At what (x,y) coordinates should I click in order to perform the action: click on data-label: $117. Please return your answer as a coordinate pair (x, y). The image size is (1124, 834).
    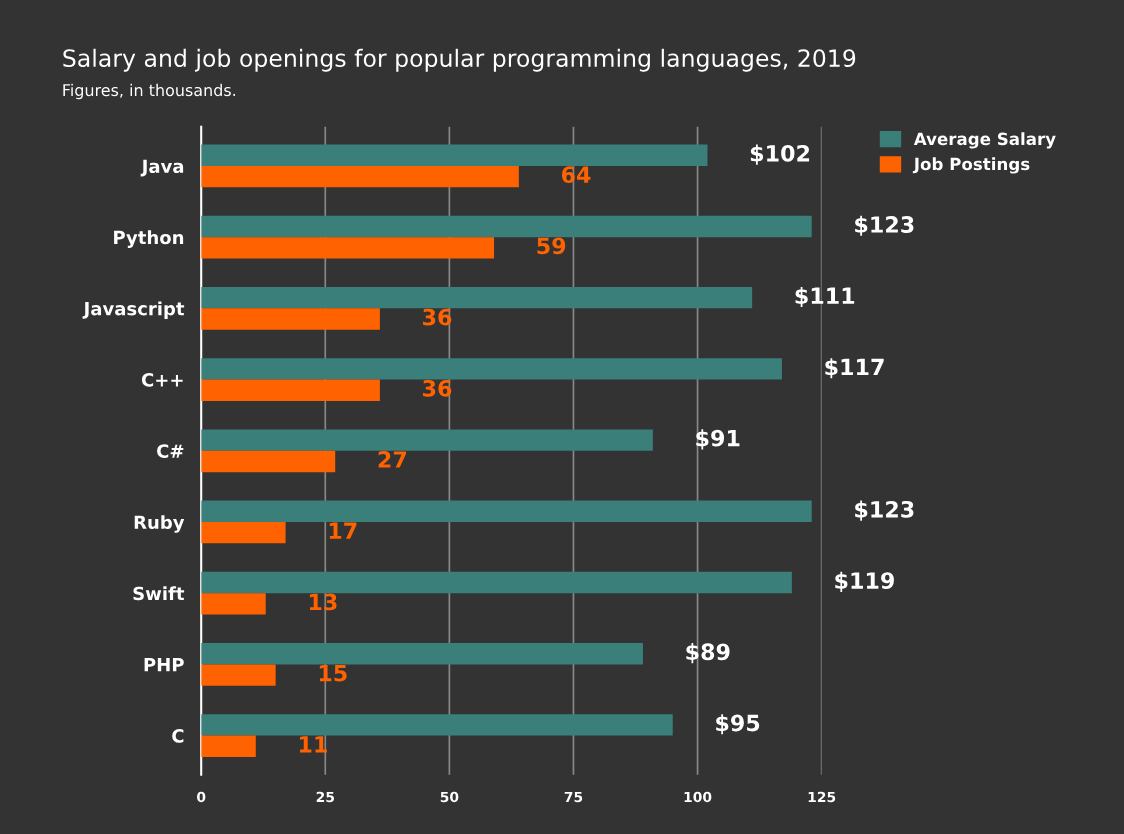
    Looking at the image, I should click on (854, 368).